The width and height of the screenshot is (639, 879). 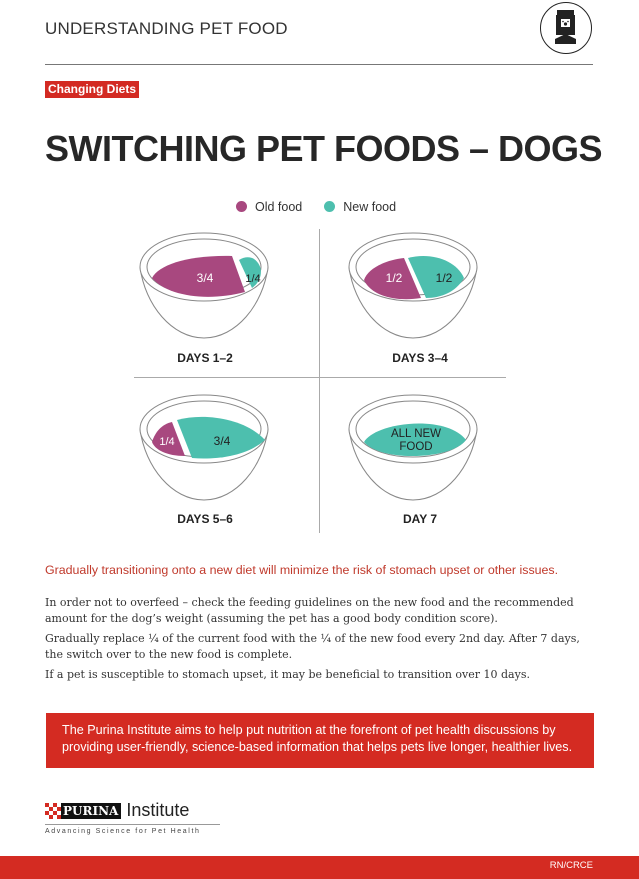 I want to click on footer-bar: RN/CRCE, so click(x=319, y=867).